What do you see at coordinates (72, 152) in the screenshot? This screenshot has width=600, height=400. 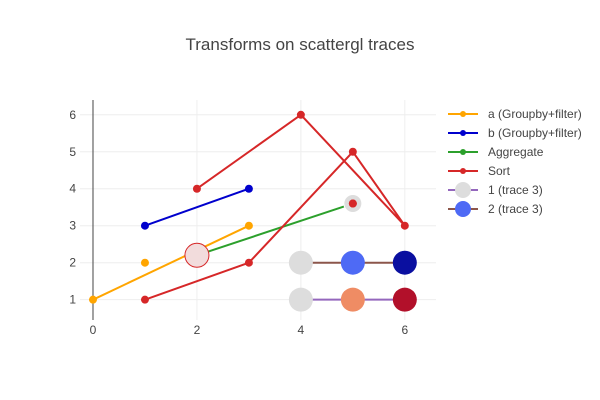 I see `y-tick-label: 5` at bounding box center [72, 152].